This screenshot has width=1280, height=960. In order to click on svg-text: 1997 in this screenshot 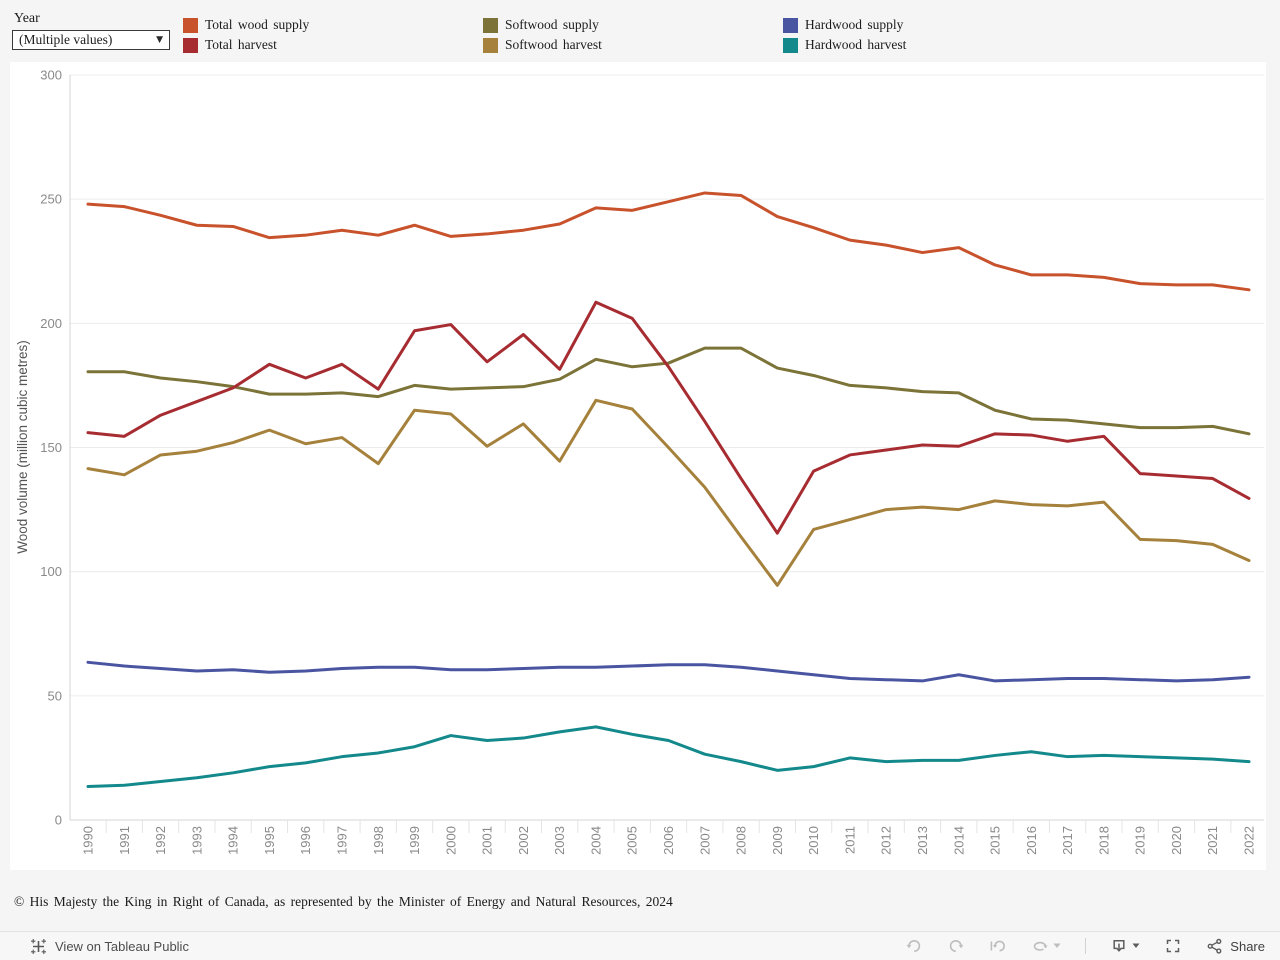, I will do `click(341, 840)`.